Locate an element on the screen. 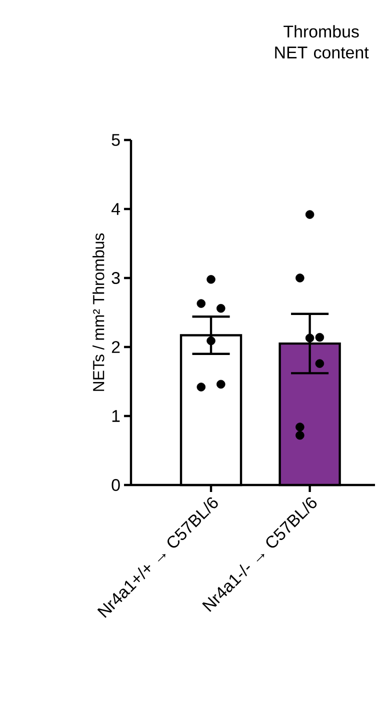 The width and height of the screenshot is (388, 704). y-tick-label: 0 is located at coordinates (116, 484).